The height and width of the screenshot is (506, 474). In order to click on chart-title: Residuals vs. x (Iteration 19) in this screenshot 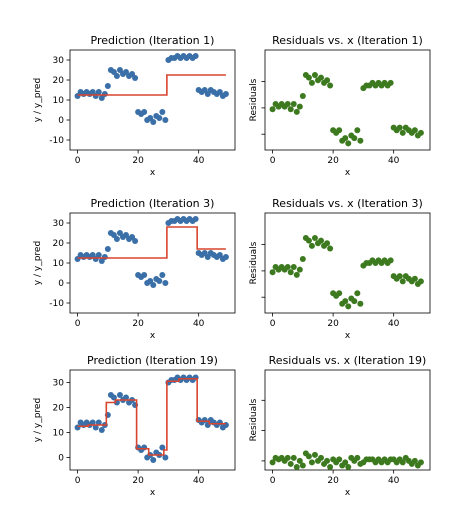, I will do `click(348, 360)`.